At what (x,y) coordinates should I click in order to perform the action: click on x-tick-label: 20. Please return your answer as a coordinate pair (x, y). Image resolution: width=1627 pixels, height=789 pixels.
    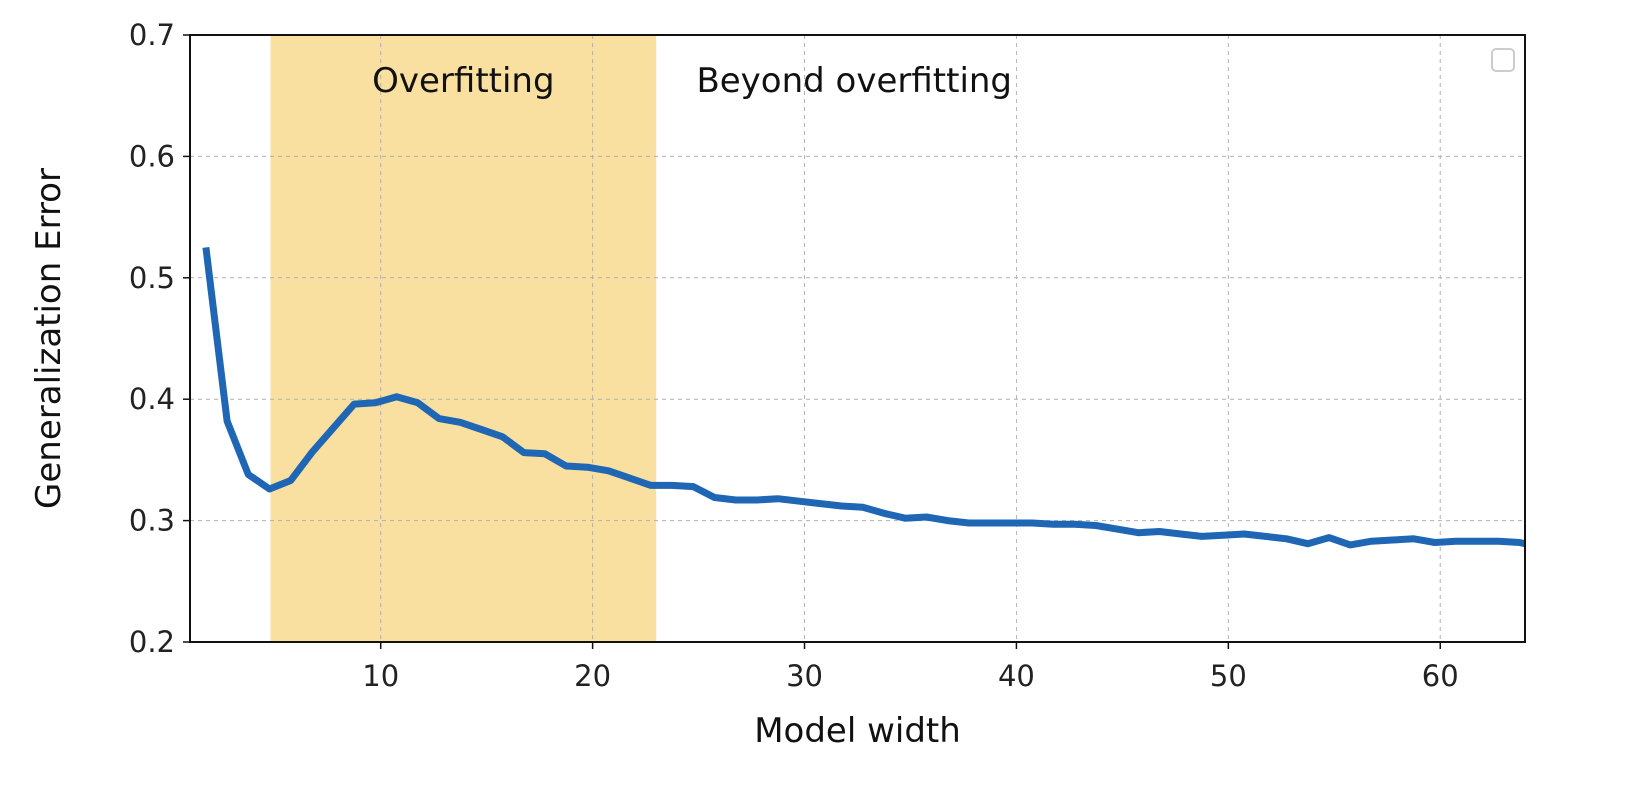
    Looking at the image, I should click on (592, 676).